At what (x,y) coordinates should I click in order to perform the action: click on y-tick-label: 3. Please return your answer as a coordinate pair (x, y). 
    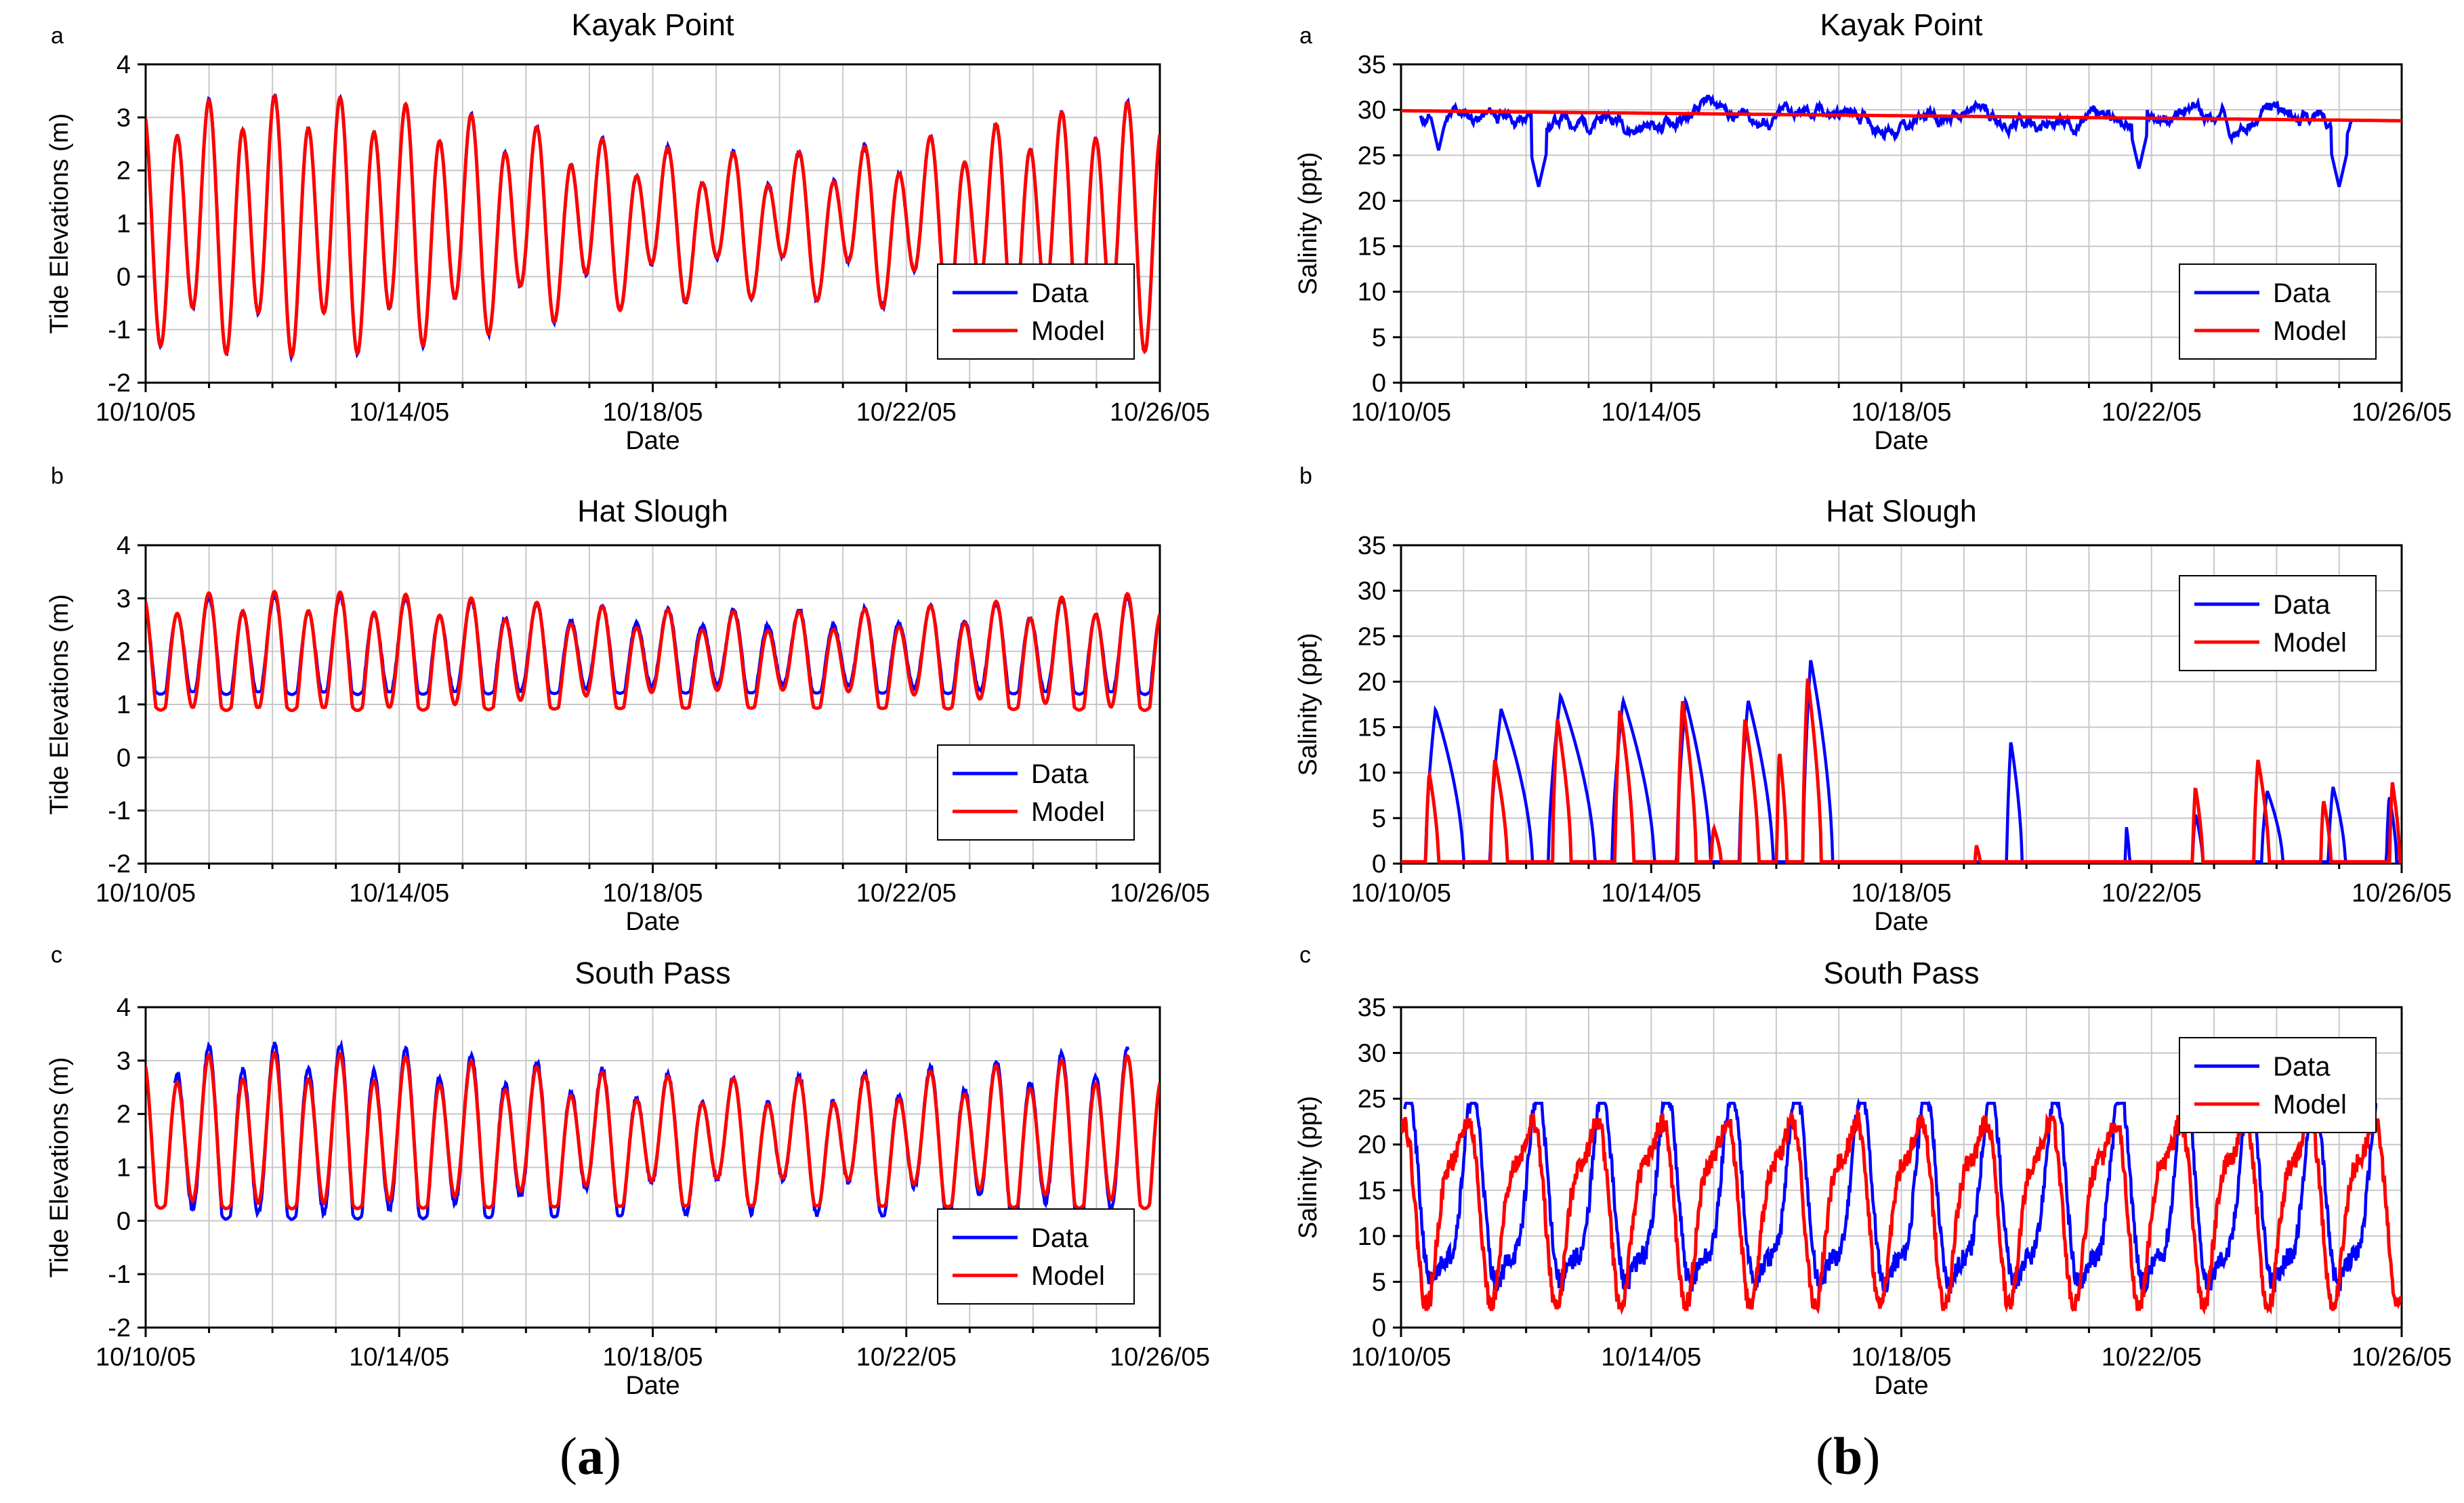
    Looking at the image, I should click on (124, 118).